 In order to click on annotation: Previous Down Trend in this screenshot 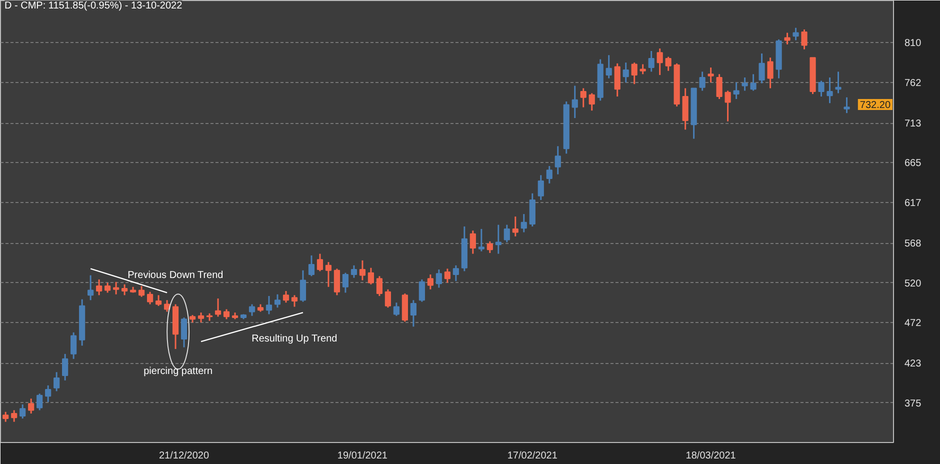, I will do `click(176, 275)`.